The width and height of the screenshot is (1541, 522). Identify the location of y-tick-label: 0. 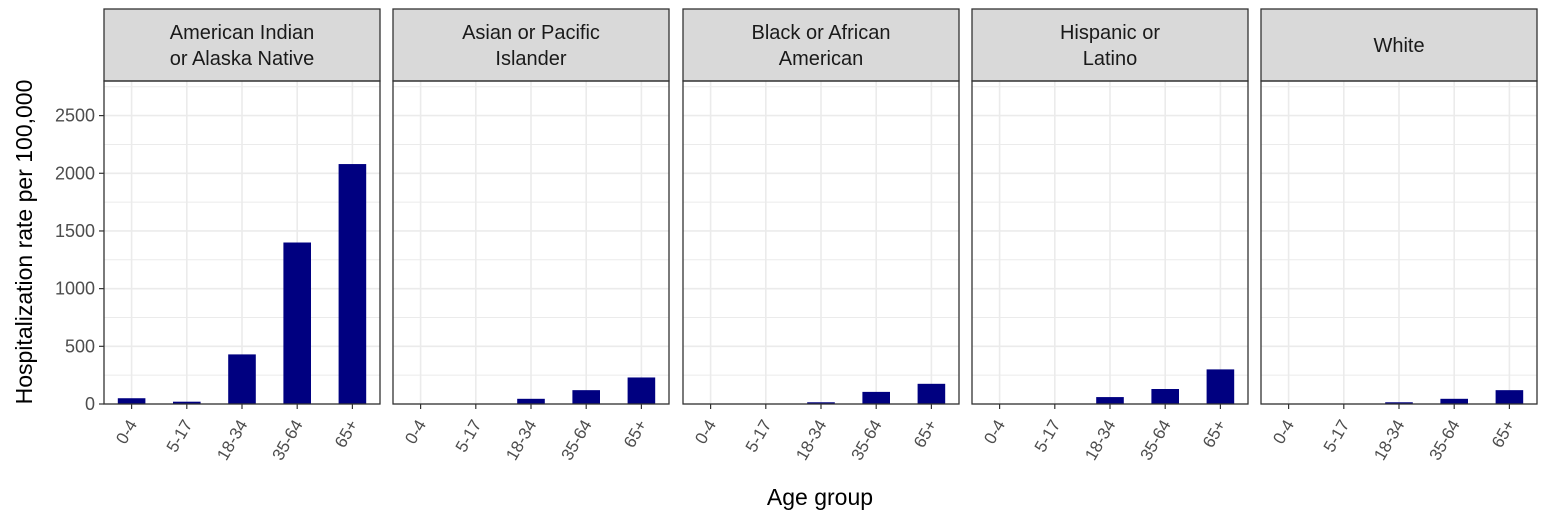
(90, 404).